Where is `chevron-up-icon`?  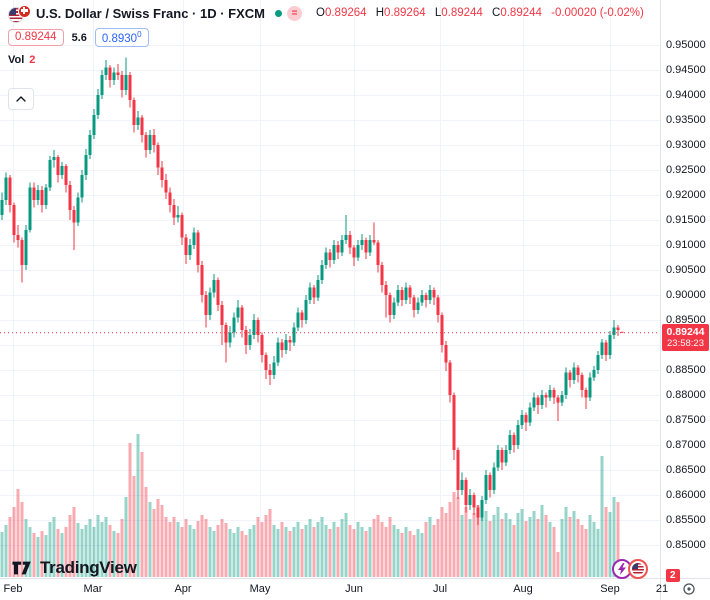
chevron-up-icon is located at coordinates (21, 99).